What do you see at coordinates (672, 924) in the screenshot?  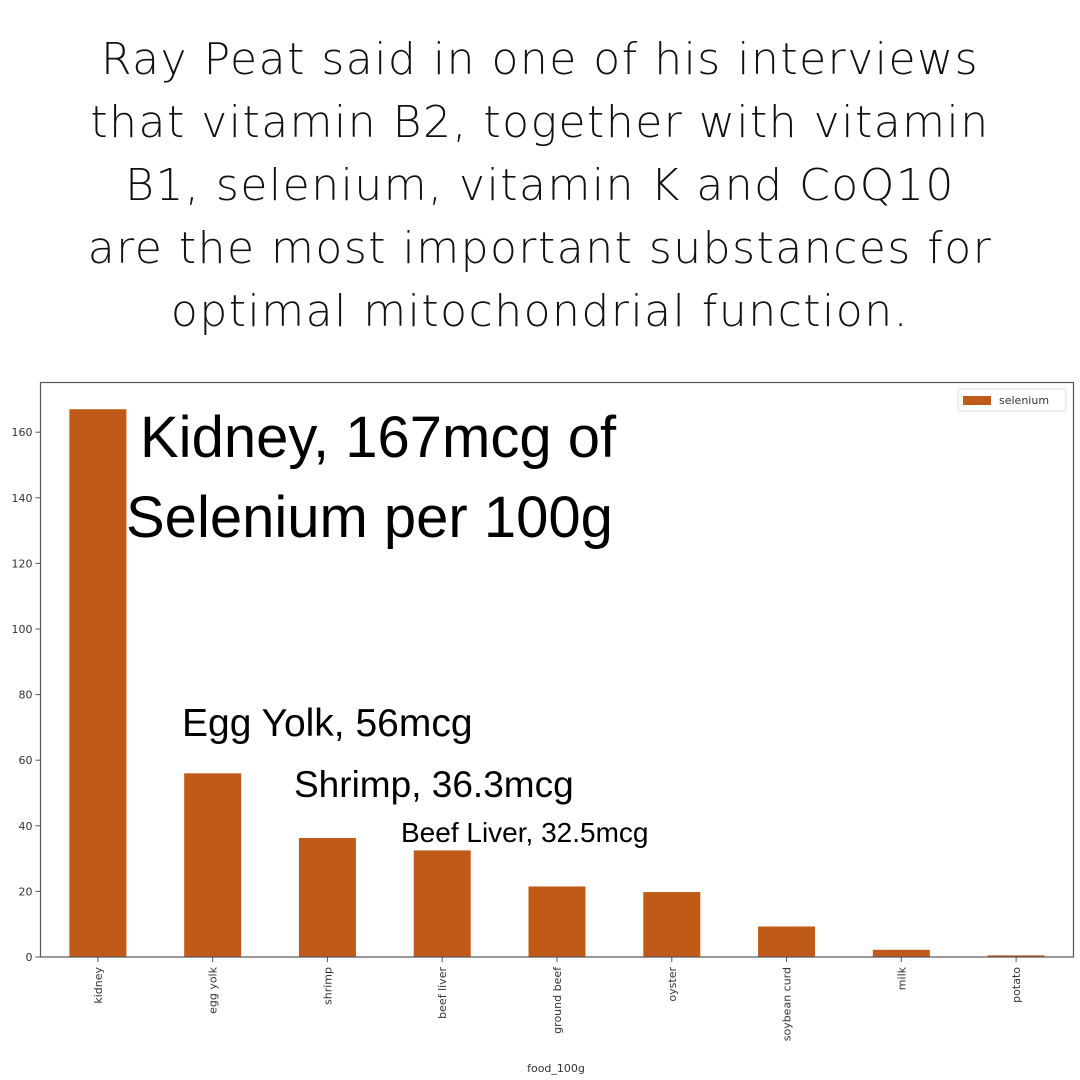 I see `bar-oyster` at bounding box center [672, 924].